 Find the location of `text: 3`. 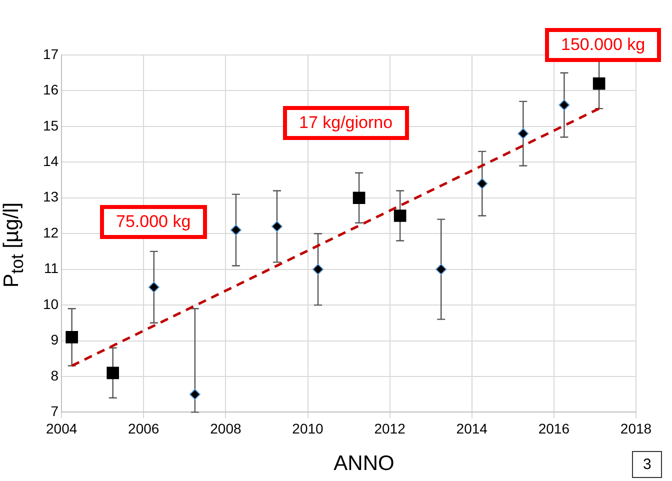

text: 3 is located at coordinates (647, 464).